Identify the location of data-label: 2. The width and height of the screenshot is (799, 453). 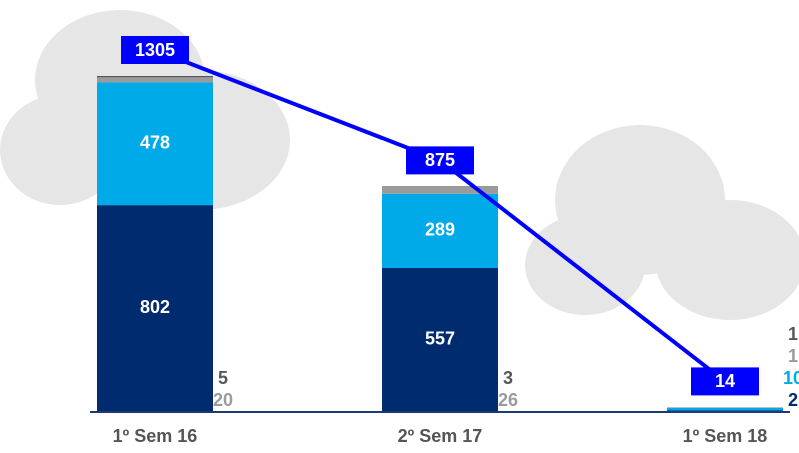
(793, 400).